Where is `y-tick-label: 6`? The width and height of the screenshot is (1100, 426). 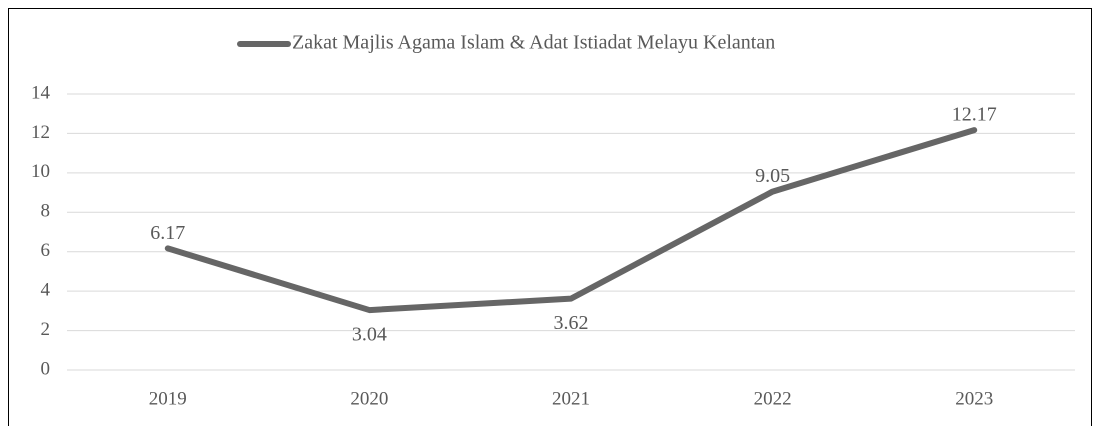
y-tick-label: 6 is located at coordinates (46, 250).